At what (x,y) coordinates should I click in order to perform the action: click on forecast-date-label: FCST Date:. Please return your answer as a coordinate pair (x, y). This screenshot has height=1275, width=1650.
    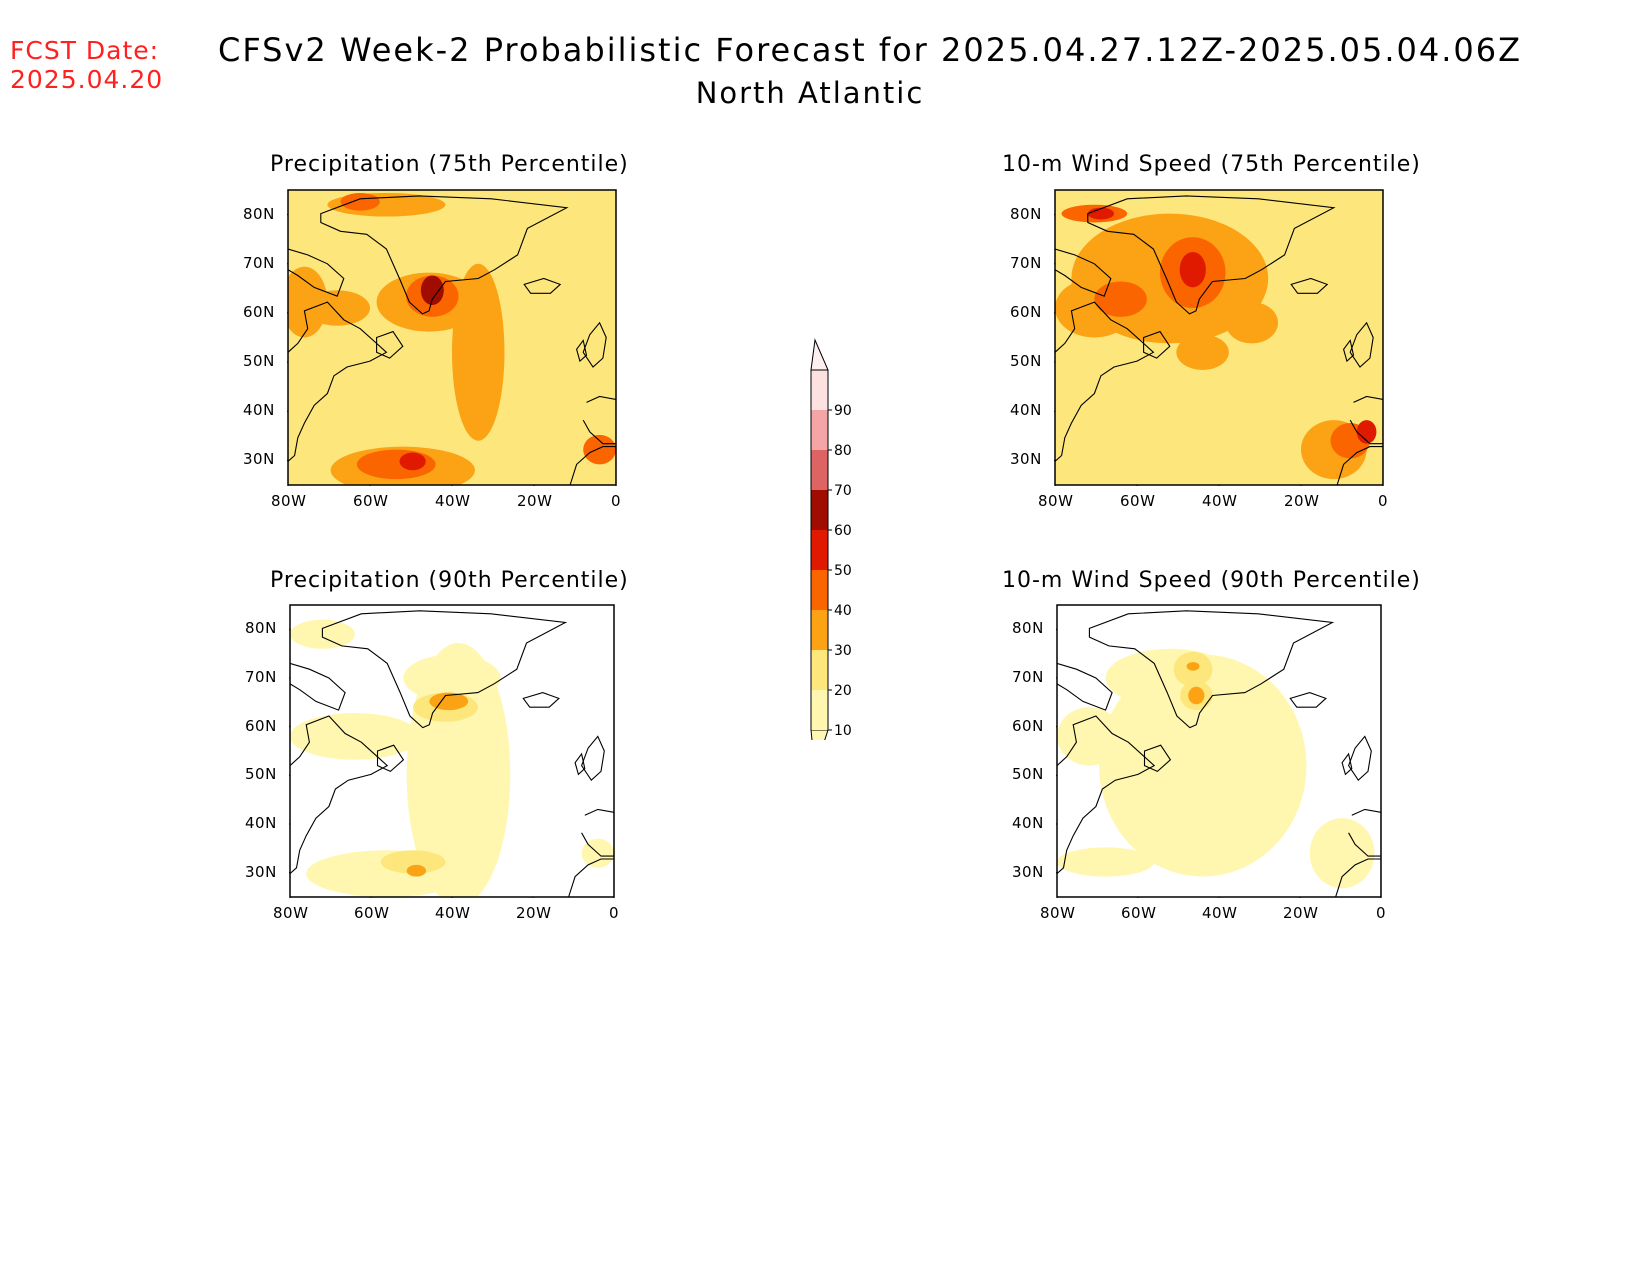
    Looking at the image, I should click on (85, 50).